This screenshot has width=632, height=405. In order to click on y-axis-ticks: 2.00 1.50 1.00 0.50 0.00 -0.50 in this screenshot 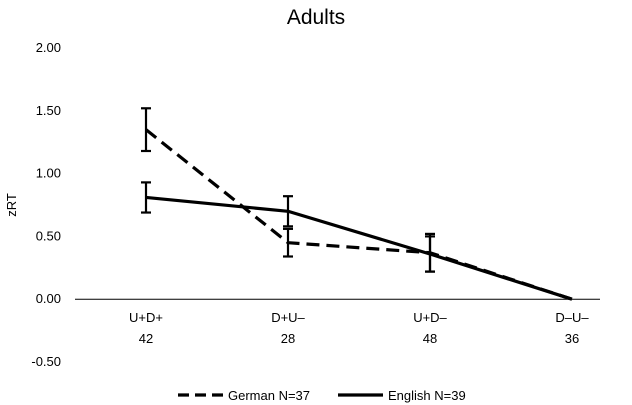, I will do `click(46, 204)`.